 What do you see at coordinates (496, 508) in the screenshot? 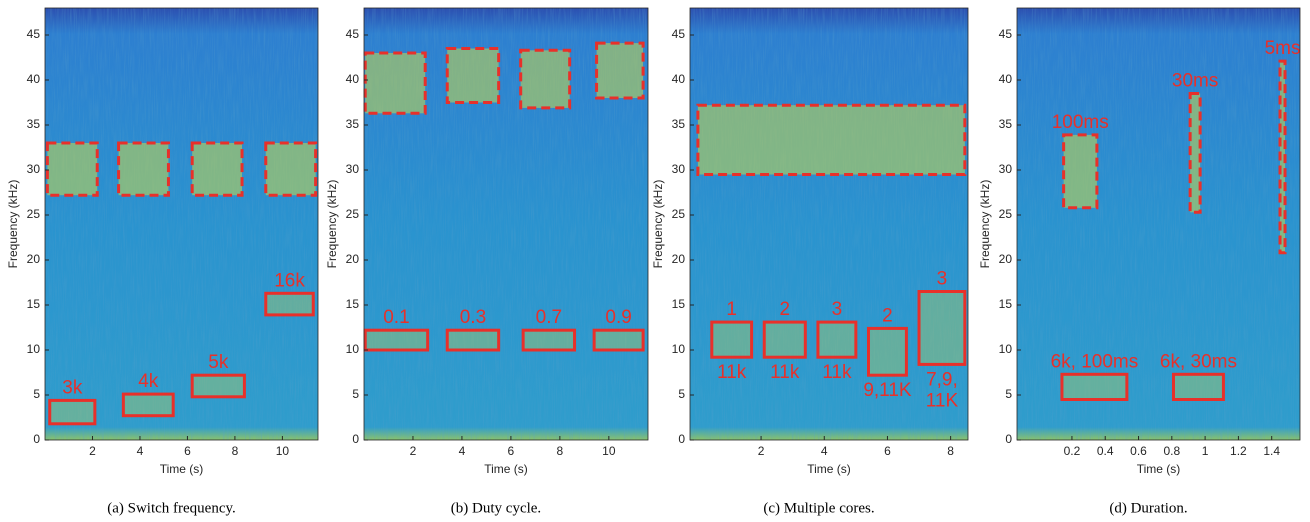
I see `caption: (b) Duty cycle.` at bounding box center [496, 508].